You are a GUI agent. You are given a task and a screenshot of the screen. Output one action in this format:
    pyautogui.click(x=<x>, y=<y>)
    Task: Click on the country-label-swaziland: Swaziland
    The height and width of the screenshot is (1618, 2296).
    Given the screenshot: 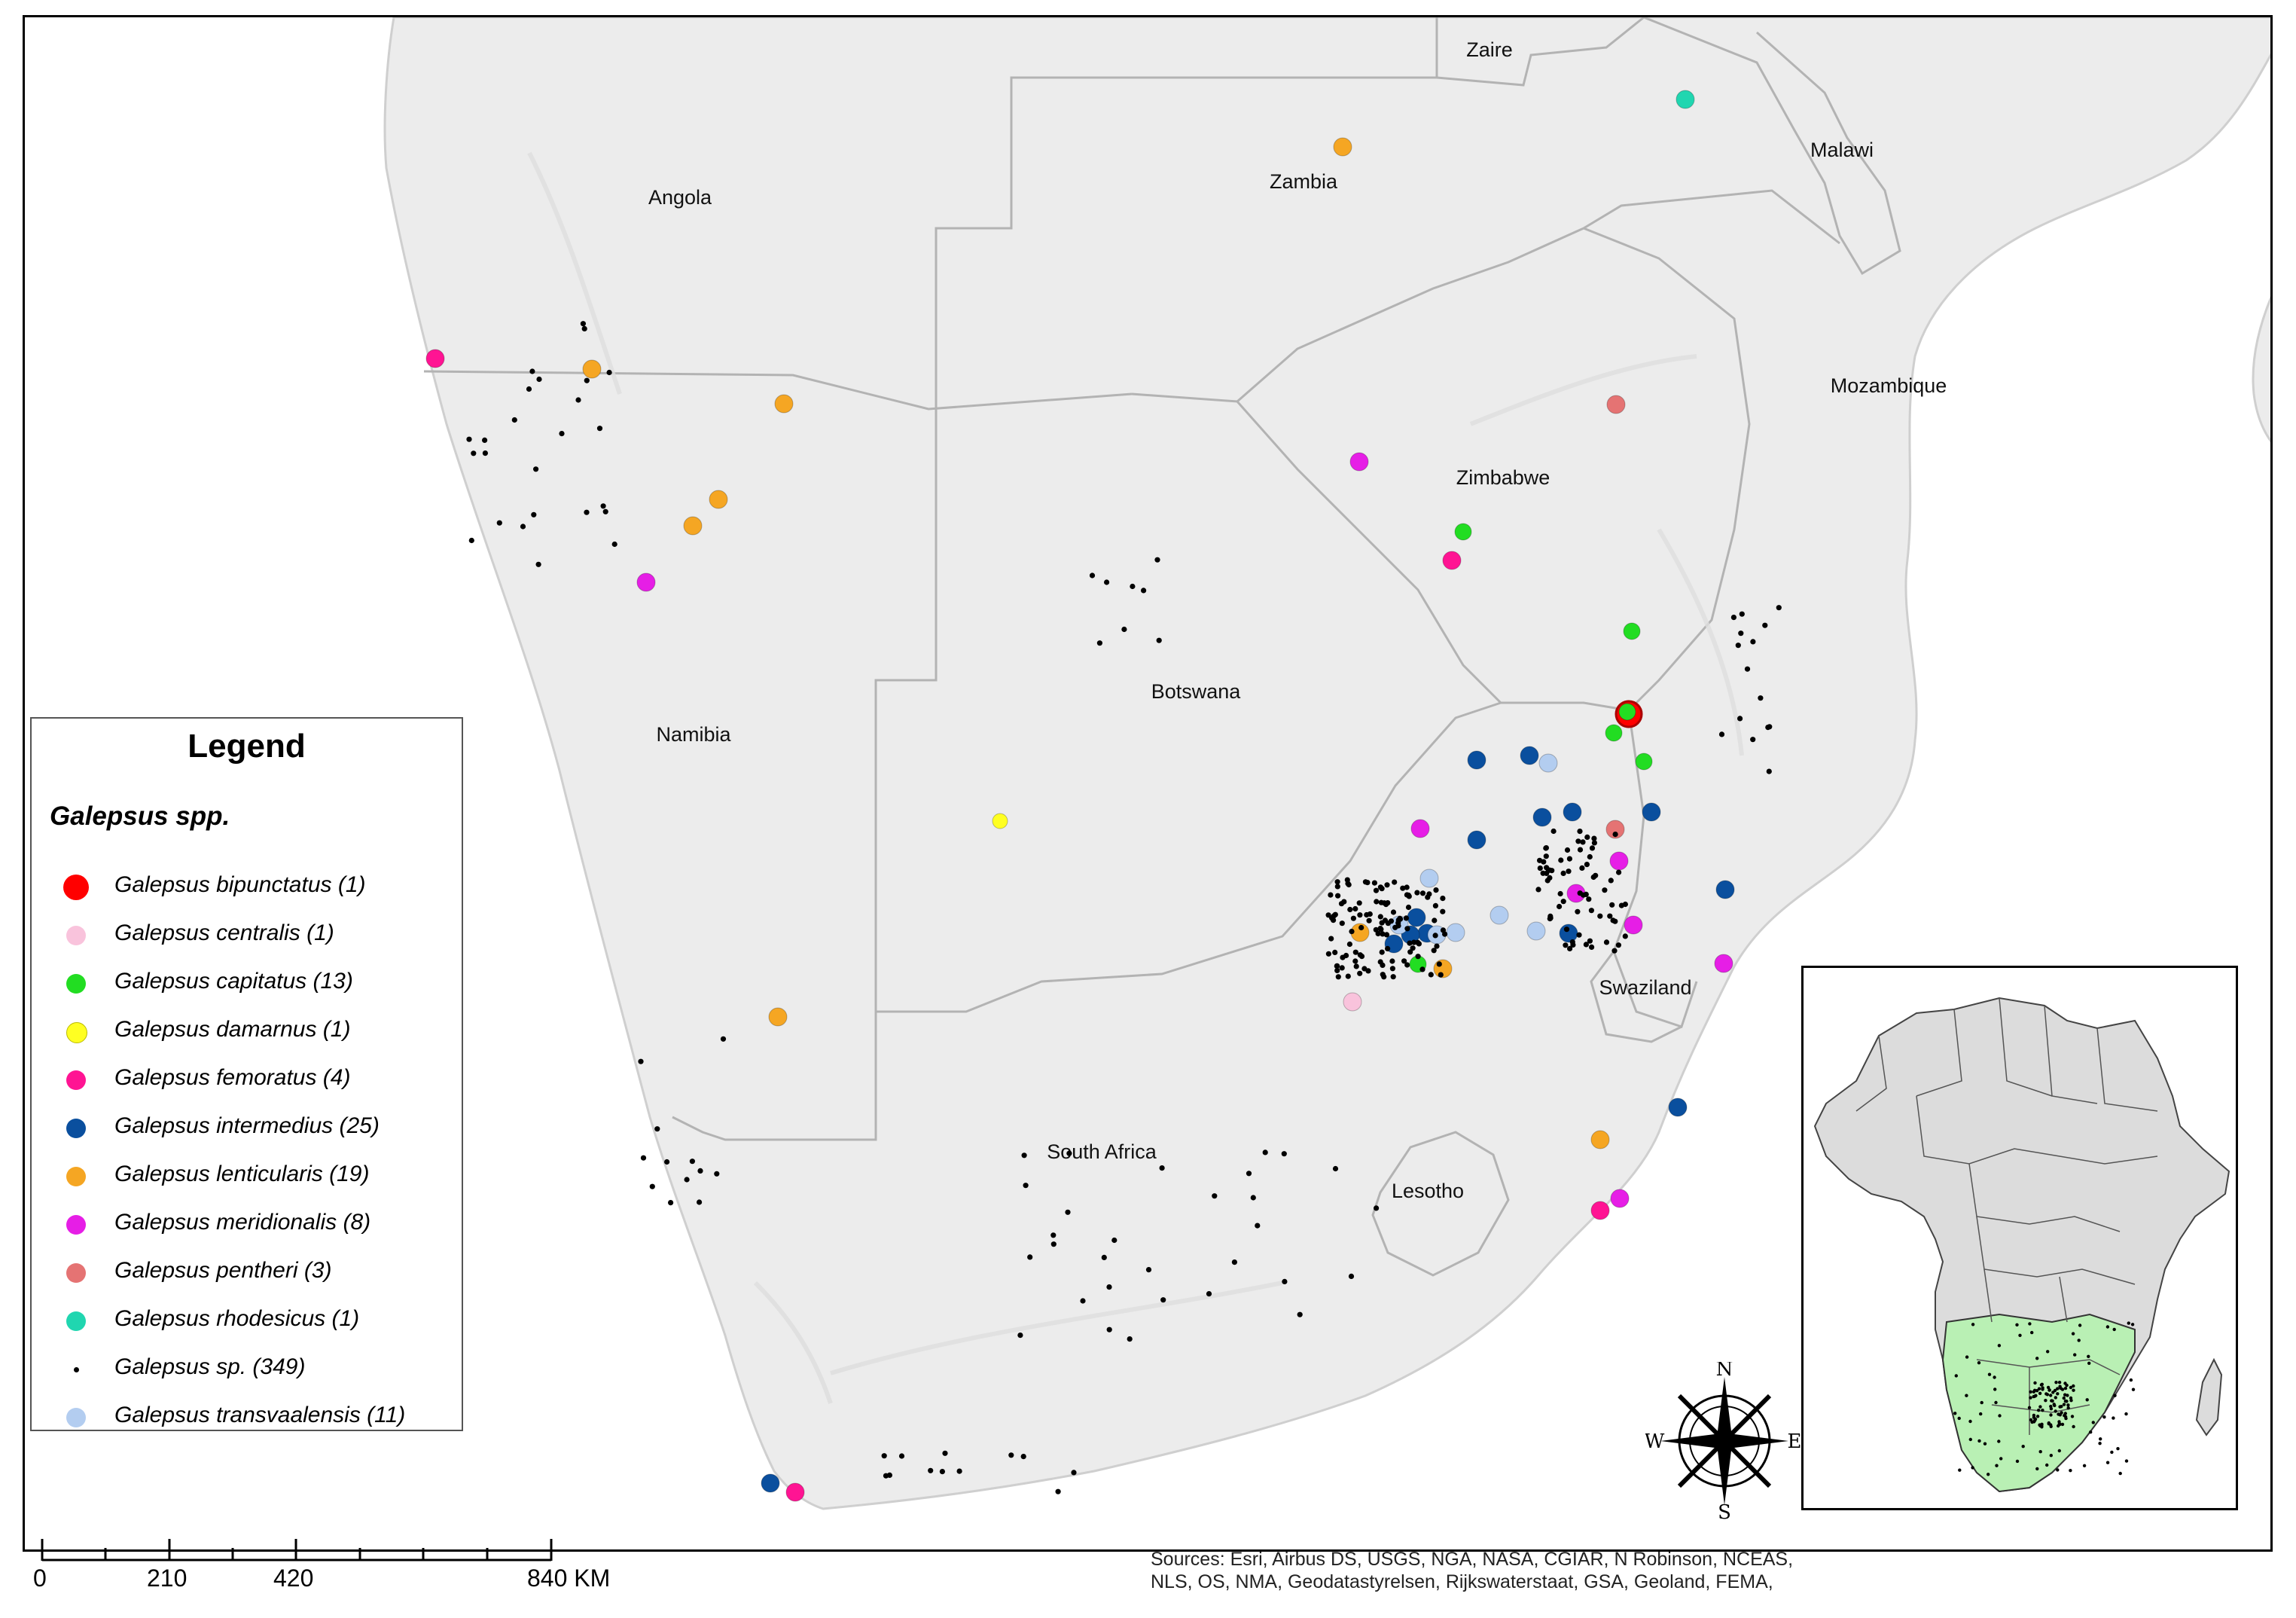 What is the action you would take?
    pyautogui.click(x=1645, y=987)
    